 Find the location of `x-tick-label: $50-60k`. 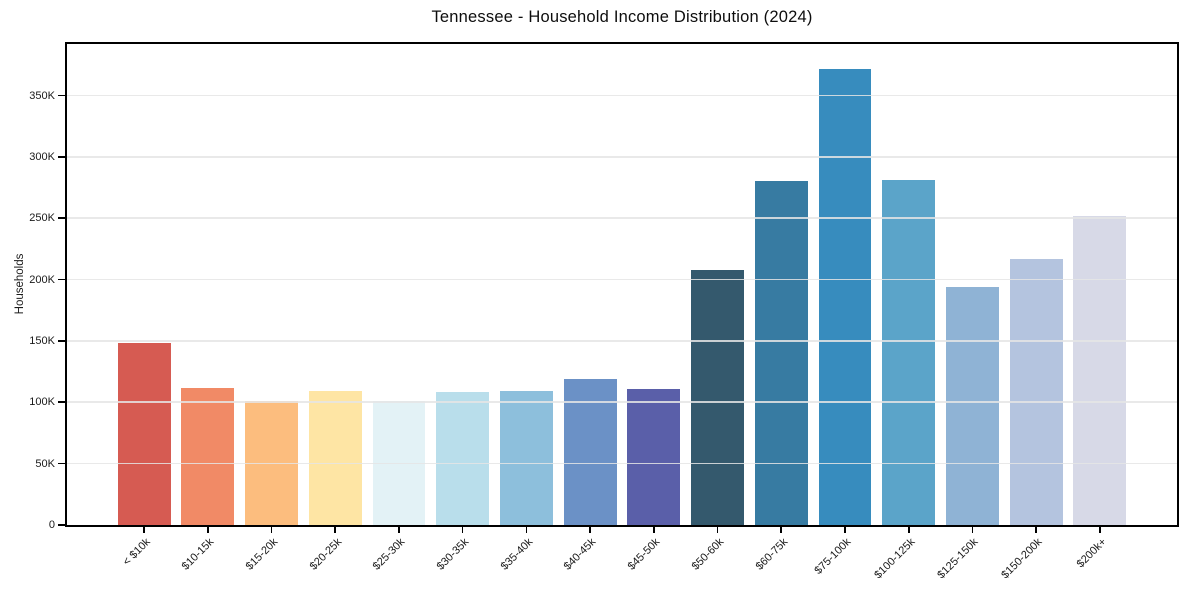

x-tick-label: $50-60k is located at coordinates (708, 554).